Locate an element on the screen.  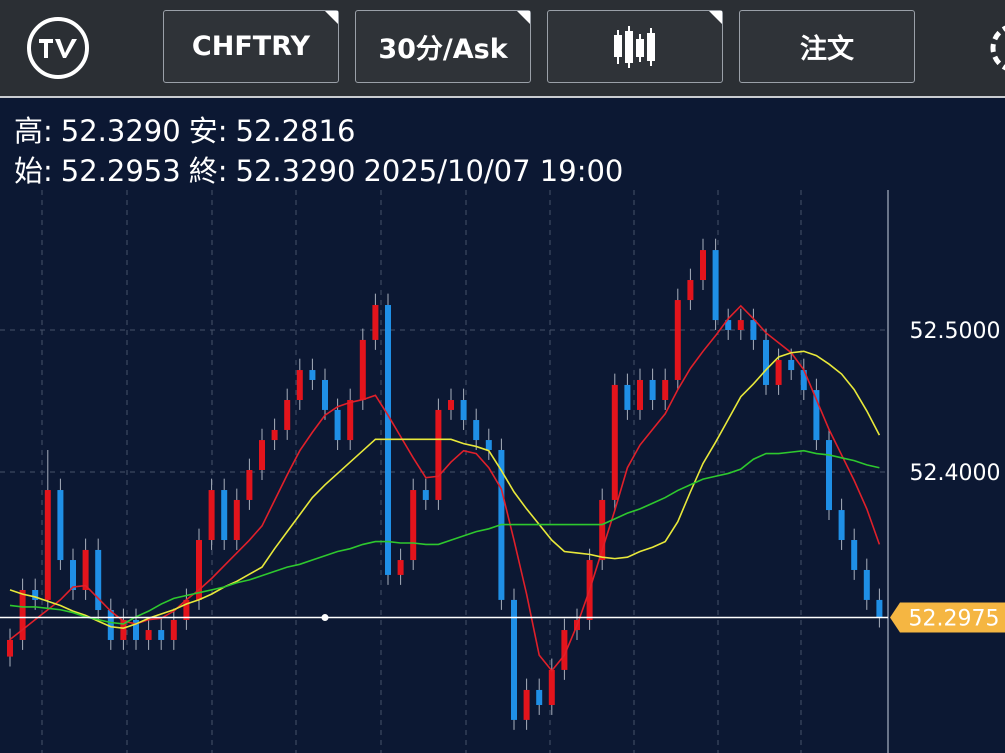
order-button: 注文 is located at coordinates (827, 46).